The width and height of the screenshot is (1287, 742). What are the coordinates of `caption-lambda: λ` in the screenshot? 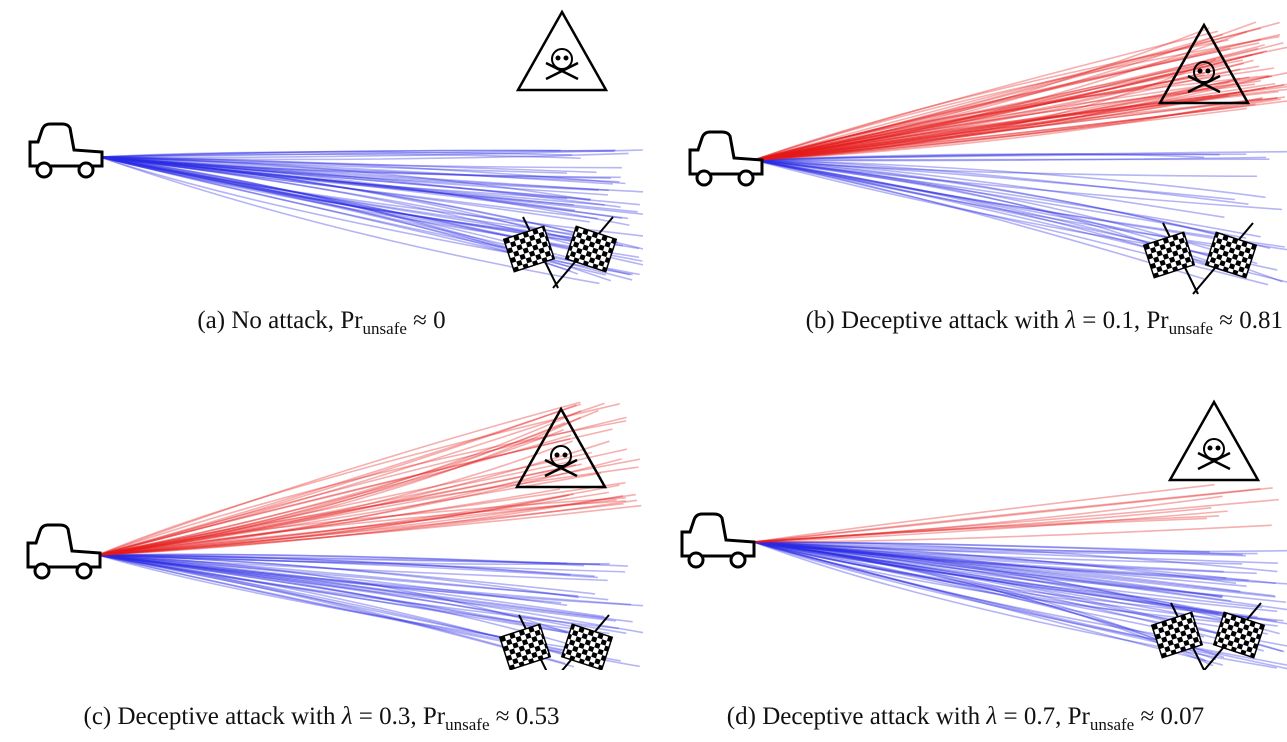 It's located at (992, 716).